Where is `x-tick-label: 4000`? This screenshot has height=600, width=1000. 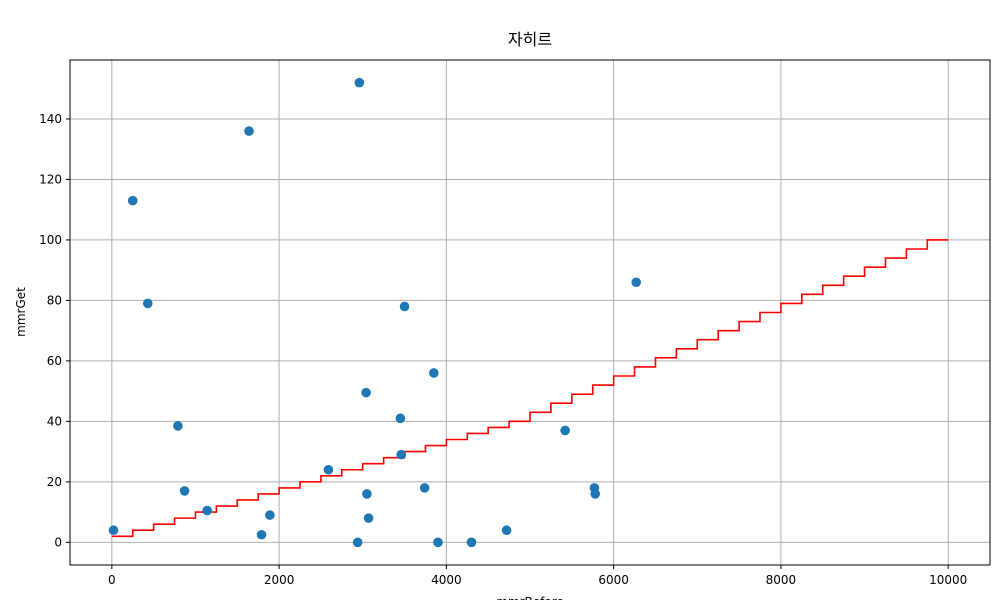
x-tick-label: 4000 is located at coordinates (446, 580).